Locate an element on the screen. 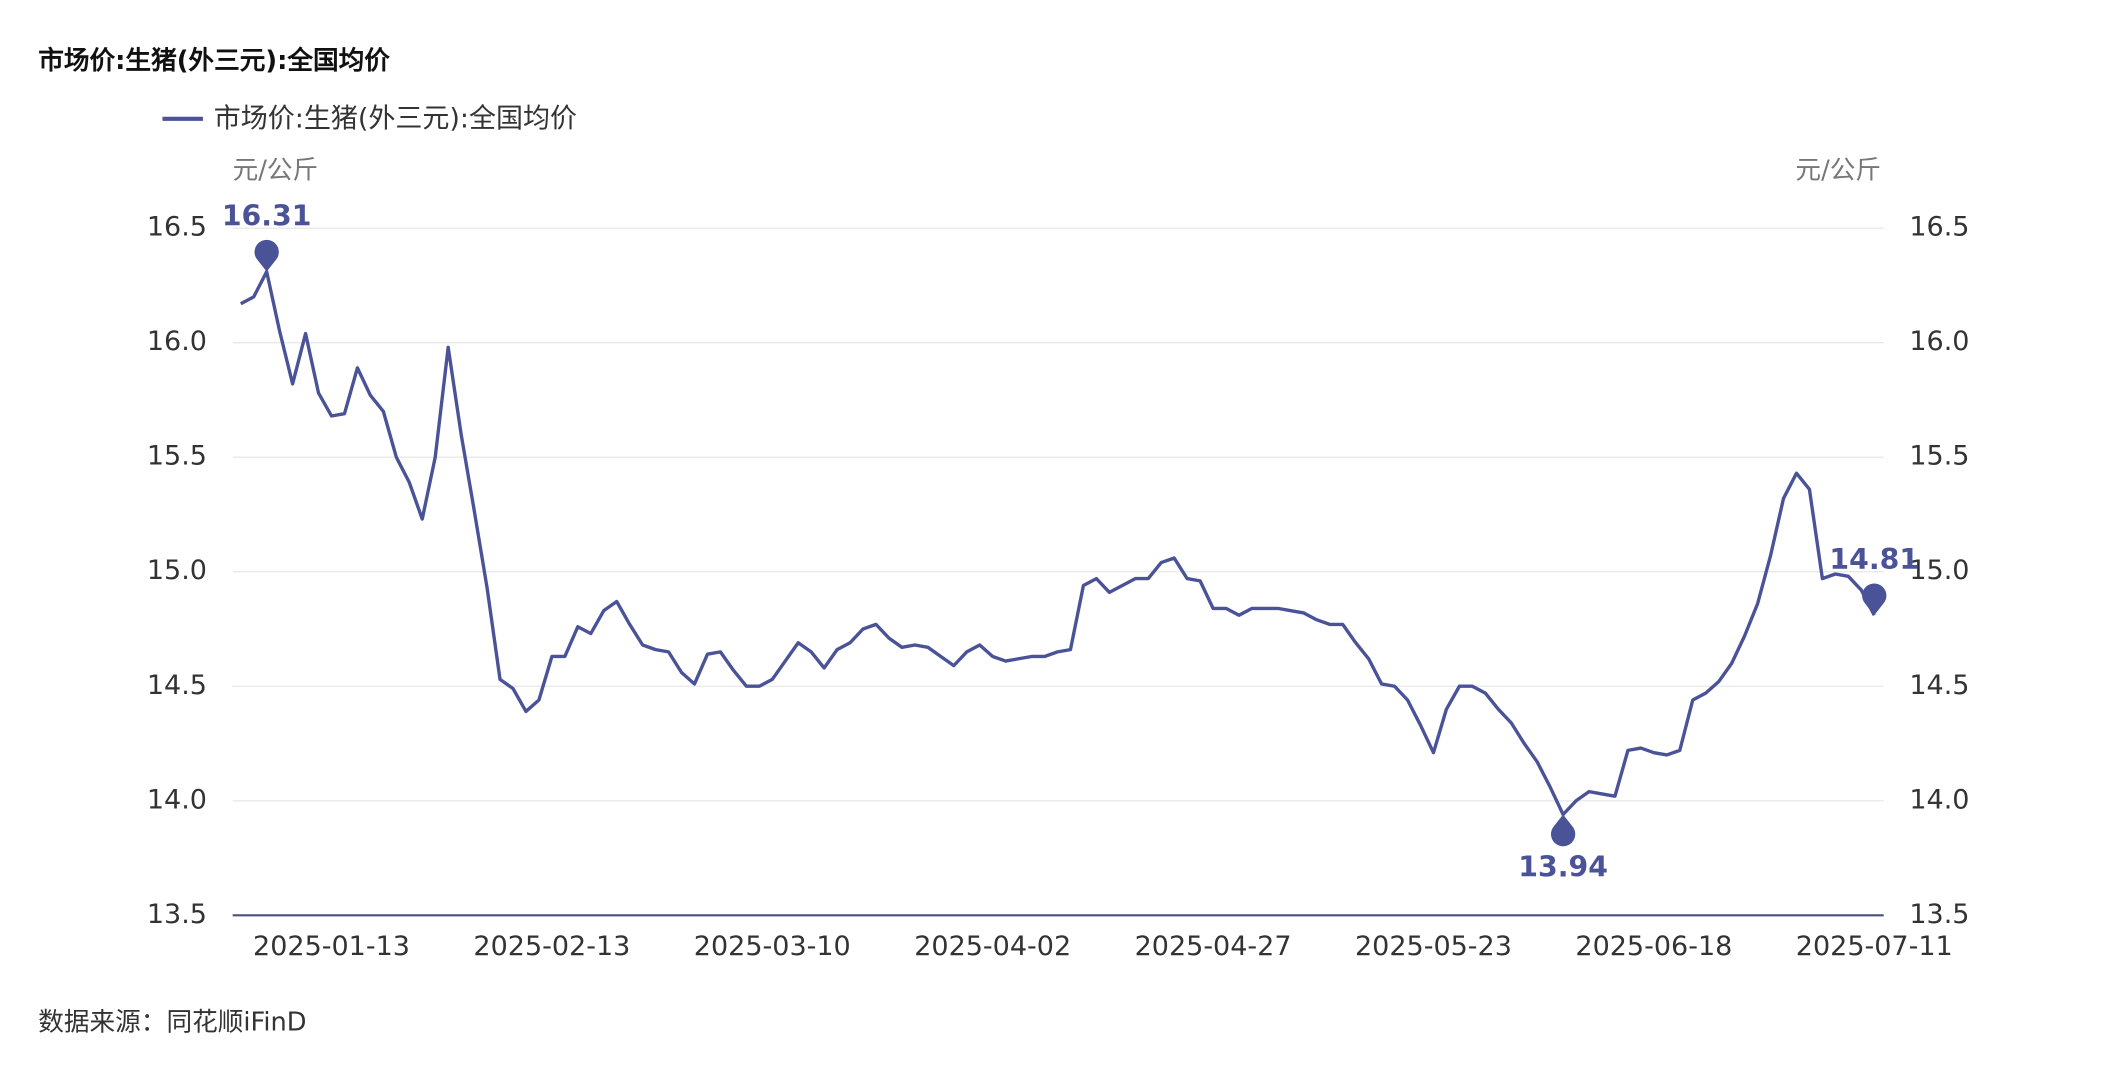  x-tick-label: 2025-05-23 is located at coordinates (1433, 946).